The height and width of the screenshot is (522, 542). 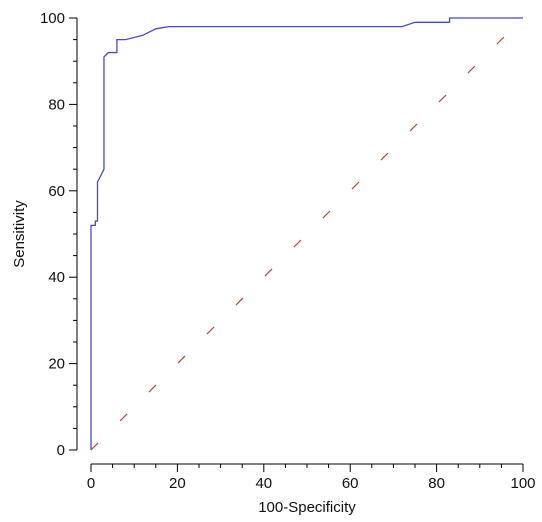 What do you see at coordinates (56, 191) in the screenshot?
I see `y-tick-label: 60` at bounding box center [56, 191].